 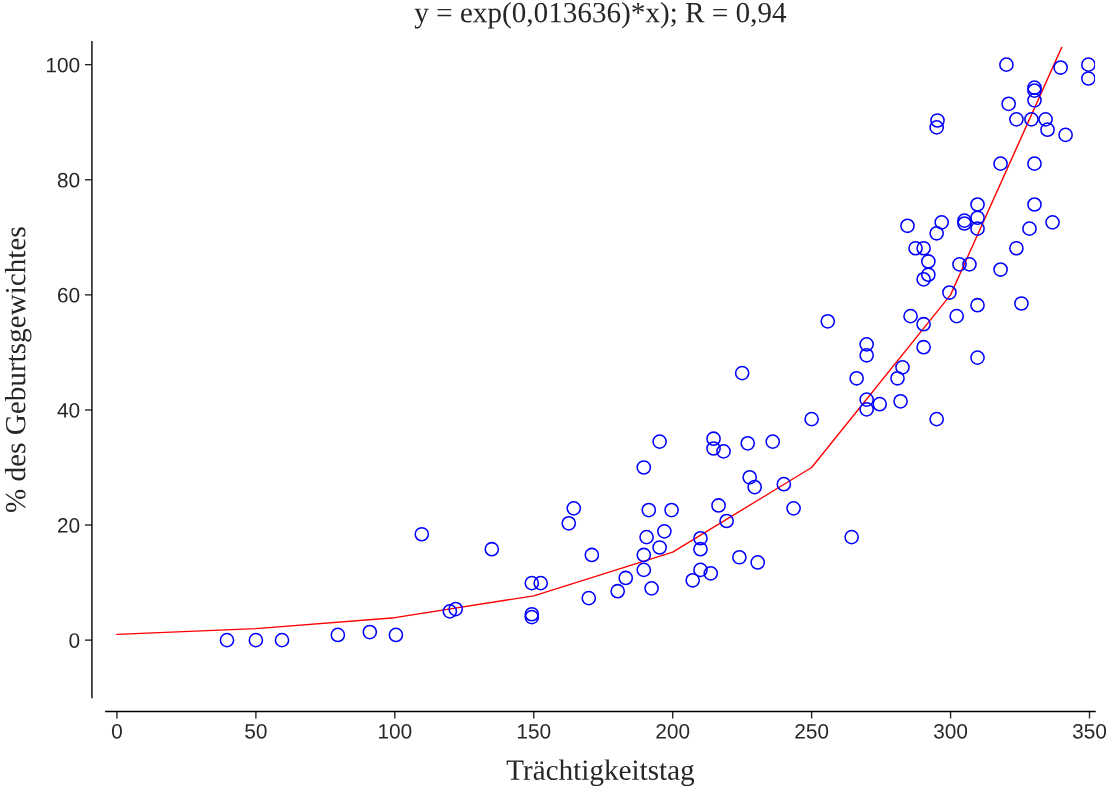 What do you see at coordinates (1089, 731) in the screenshot?
I see `x-tick-label: 350` at bounding box center [1089, 731].